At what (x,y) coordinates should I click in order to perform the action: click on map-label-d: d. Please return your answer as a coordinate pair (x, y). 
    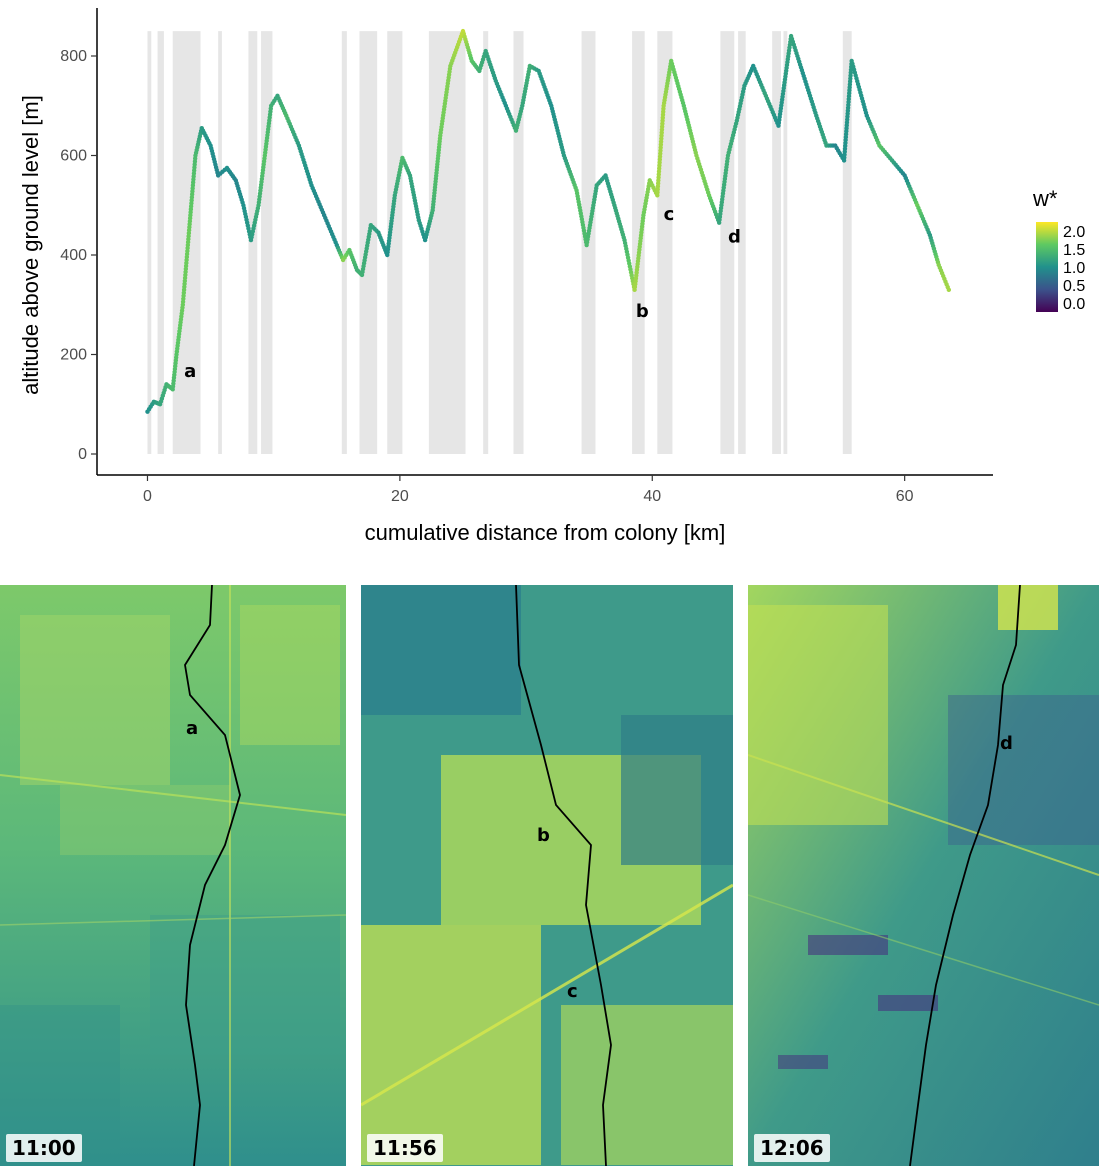
    Looking at the image, I should click on (1006, 743).